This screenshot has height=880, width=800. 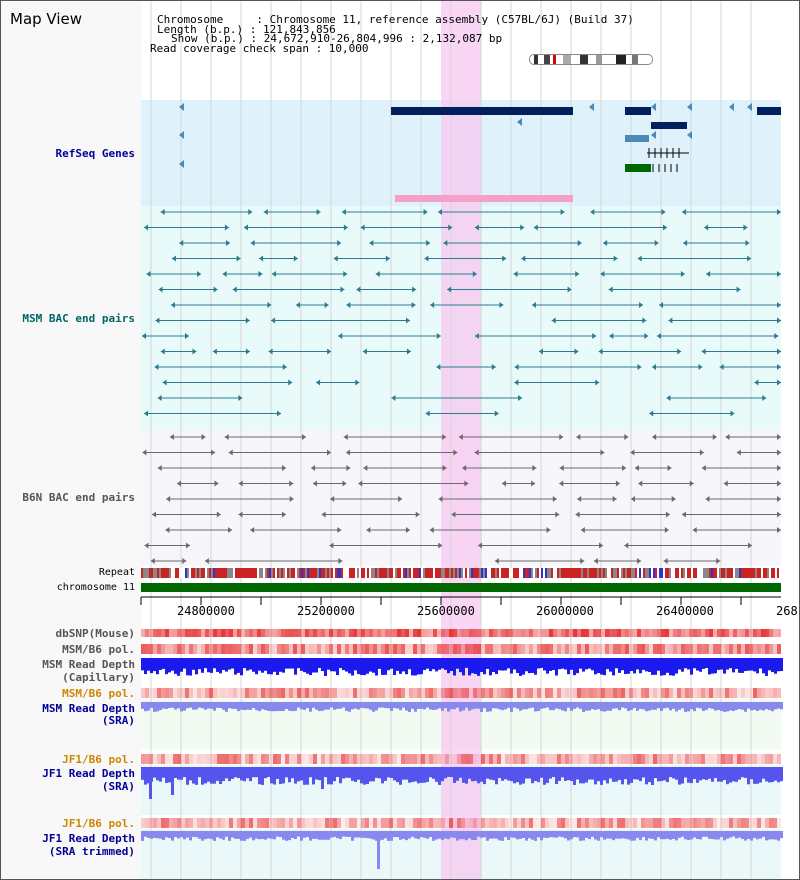 I want to click on jf1-pol-label: JF1/B6 pol., so click(x=98, y=759).